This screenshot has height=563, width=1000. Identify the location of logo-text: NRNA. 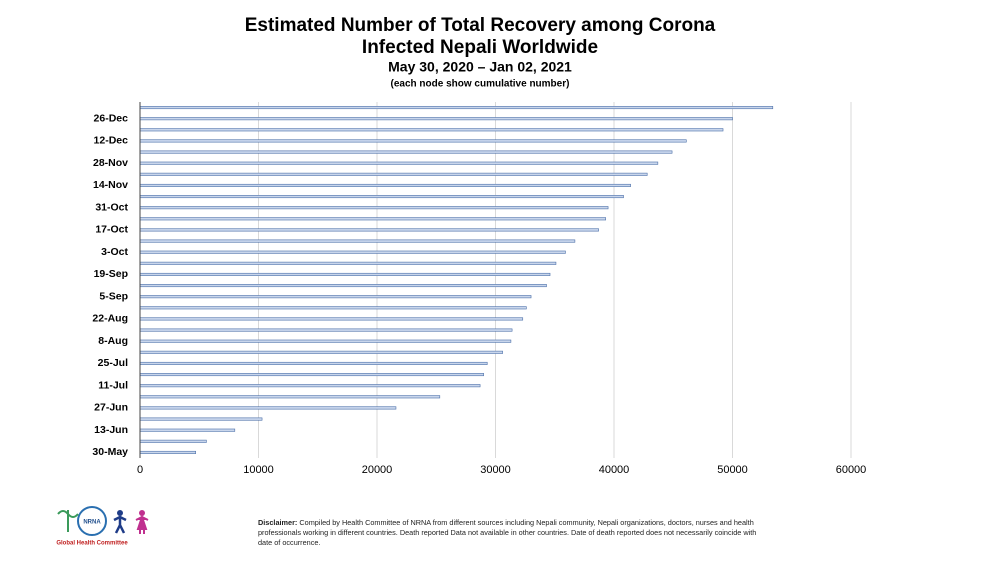
(92, 523).